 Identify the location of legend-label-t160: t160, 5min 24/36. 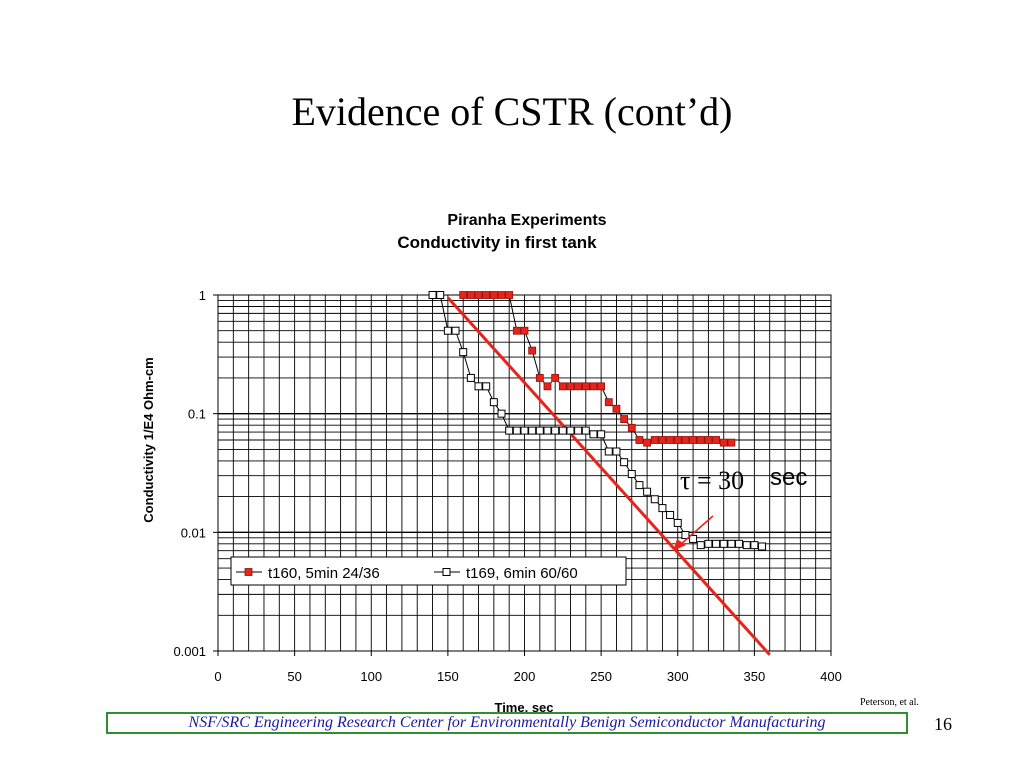
(324, 573).